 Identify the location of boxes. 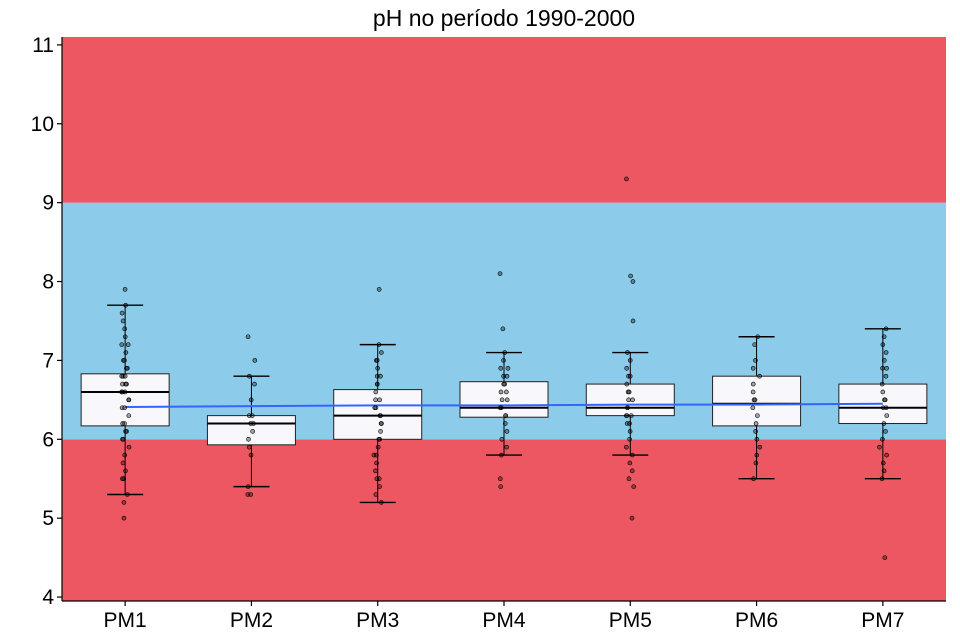
(504, 409).